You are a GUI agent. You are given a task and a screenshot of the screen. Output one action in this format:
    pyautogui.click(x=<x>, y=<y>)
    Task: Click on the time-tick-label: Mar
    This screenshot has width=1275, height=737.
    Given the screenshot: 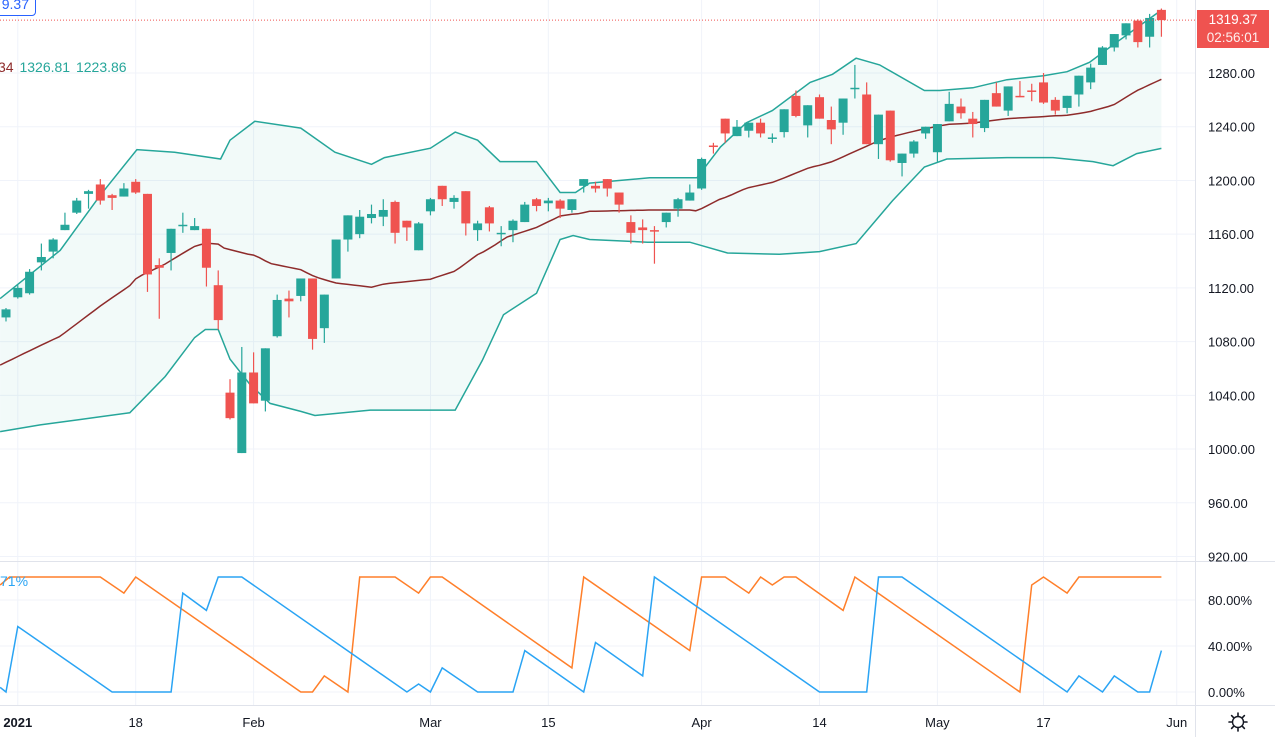 What is the action you would take?
    pyautogui.click(x=430, y=722)
    